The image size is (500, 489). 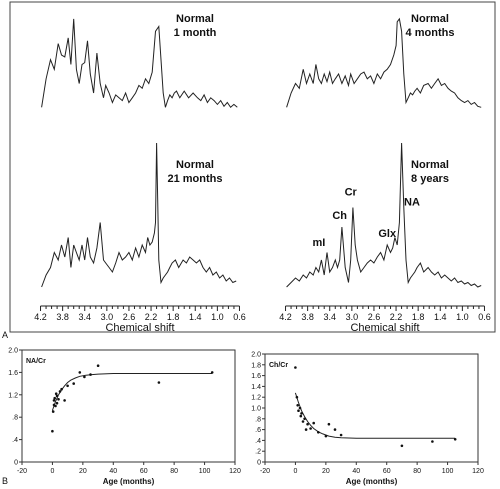 What do you see at coordinates (174, 471) in the screenshot?
I see `x-tick-label: 80` at bounding box center [174, 471].